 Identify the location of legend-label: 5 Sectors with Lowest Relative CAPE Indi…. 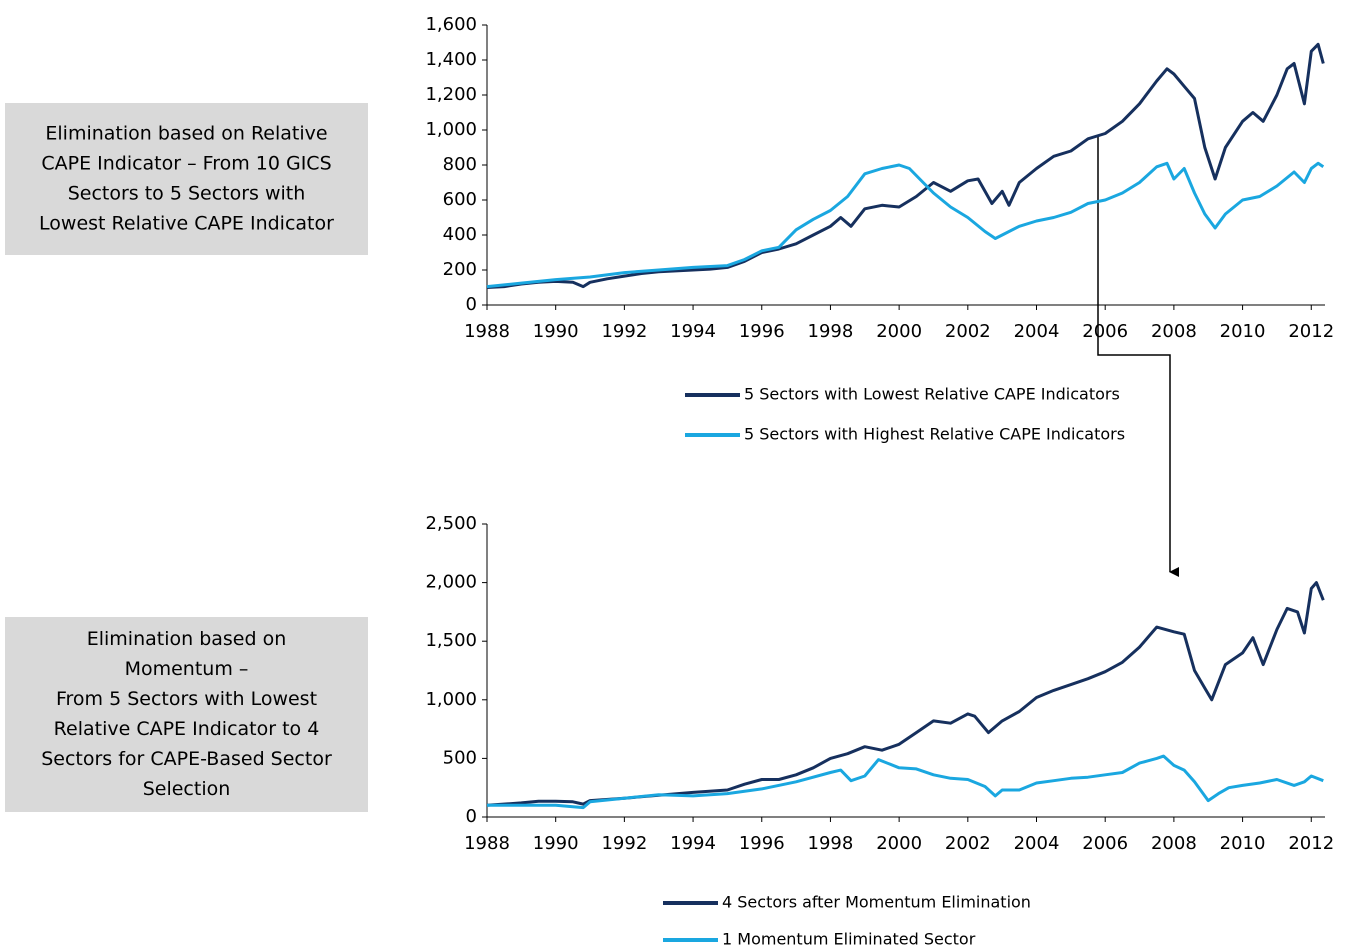
(932, 394).